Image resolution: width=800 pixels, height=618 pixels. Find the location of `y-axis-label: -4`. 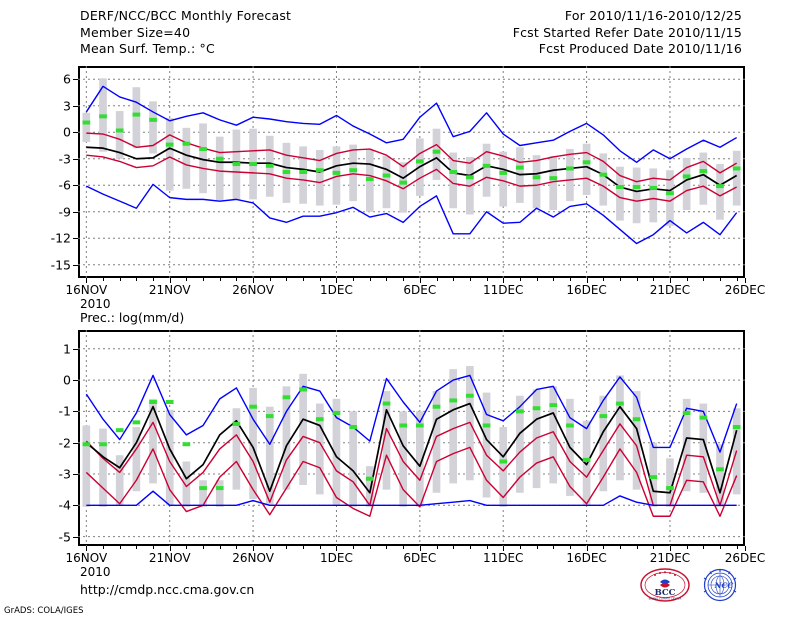

y-axis-label: -4 is located at coordinates (64, 505).